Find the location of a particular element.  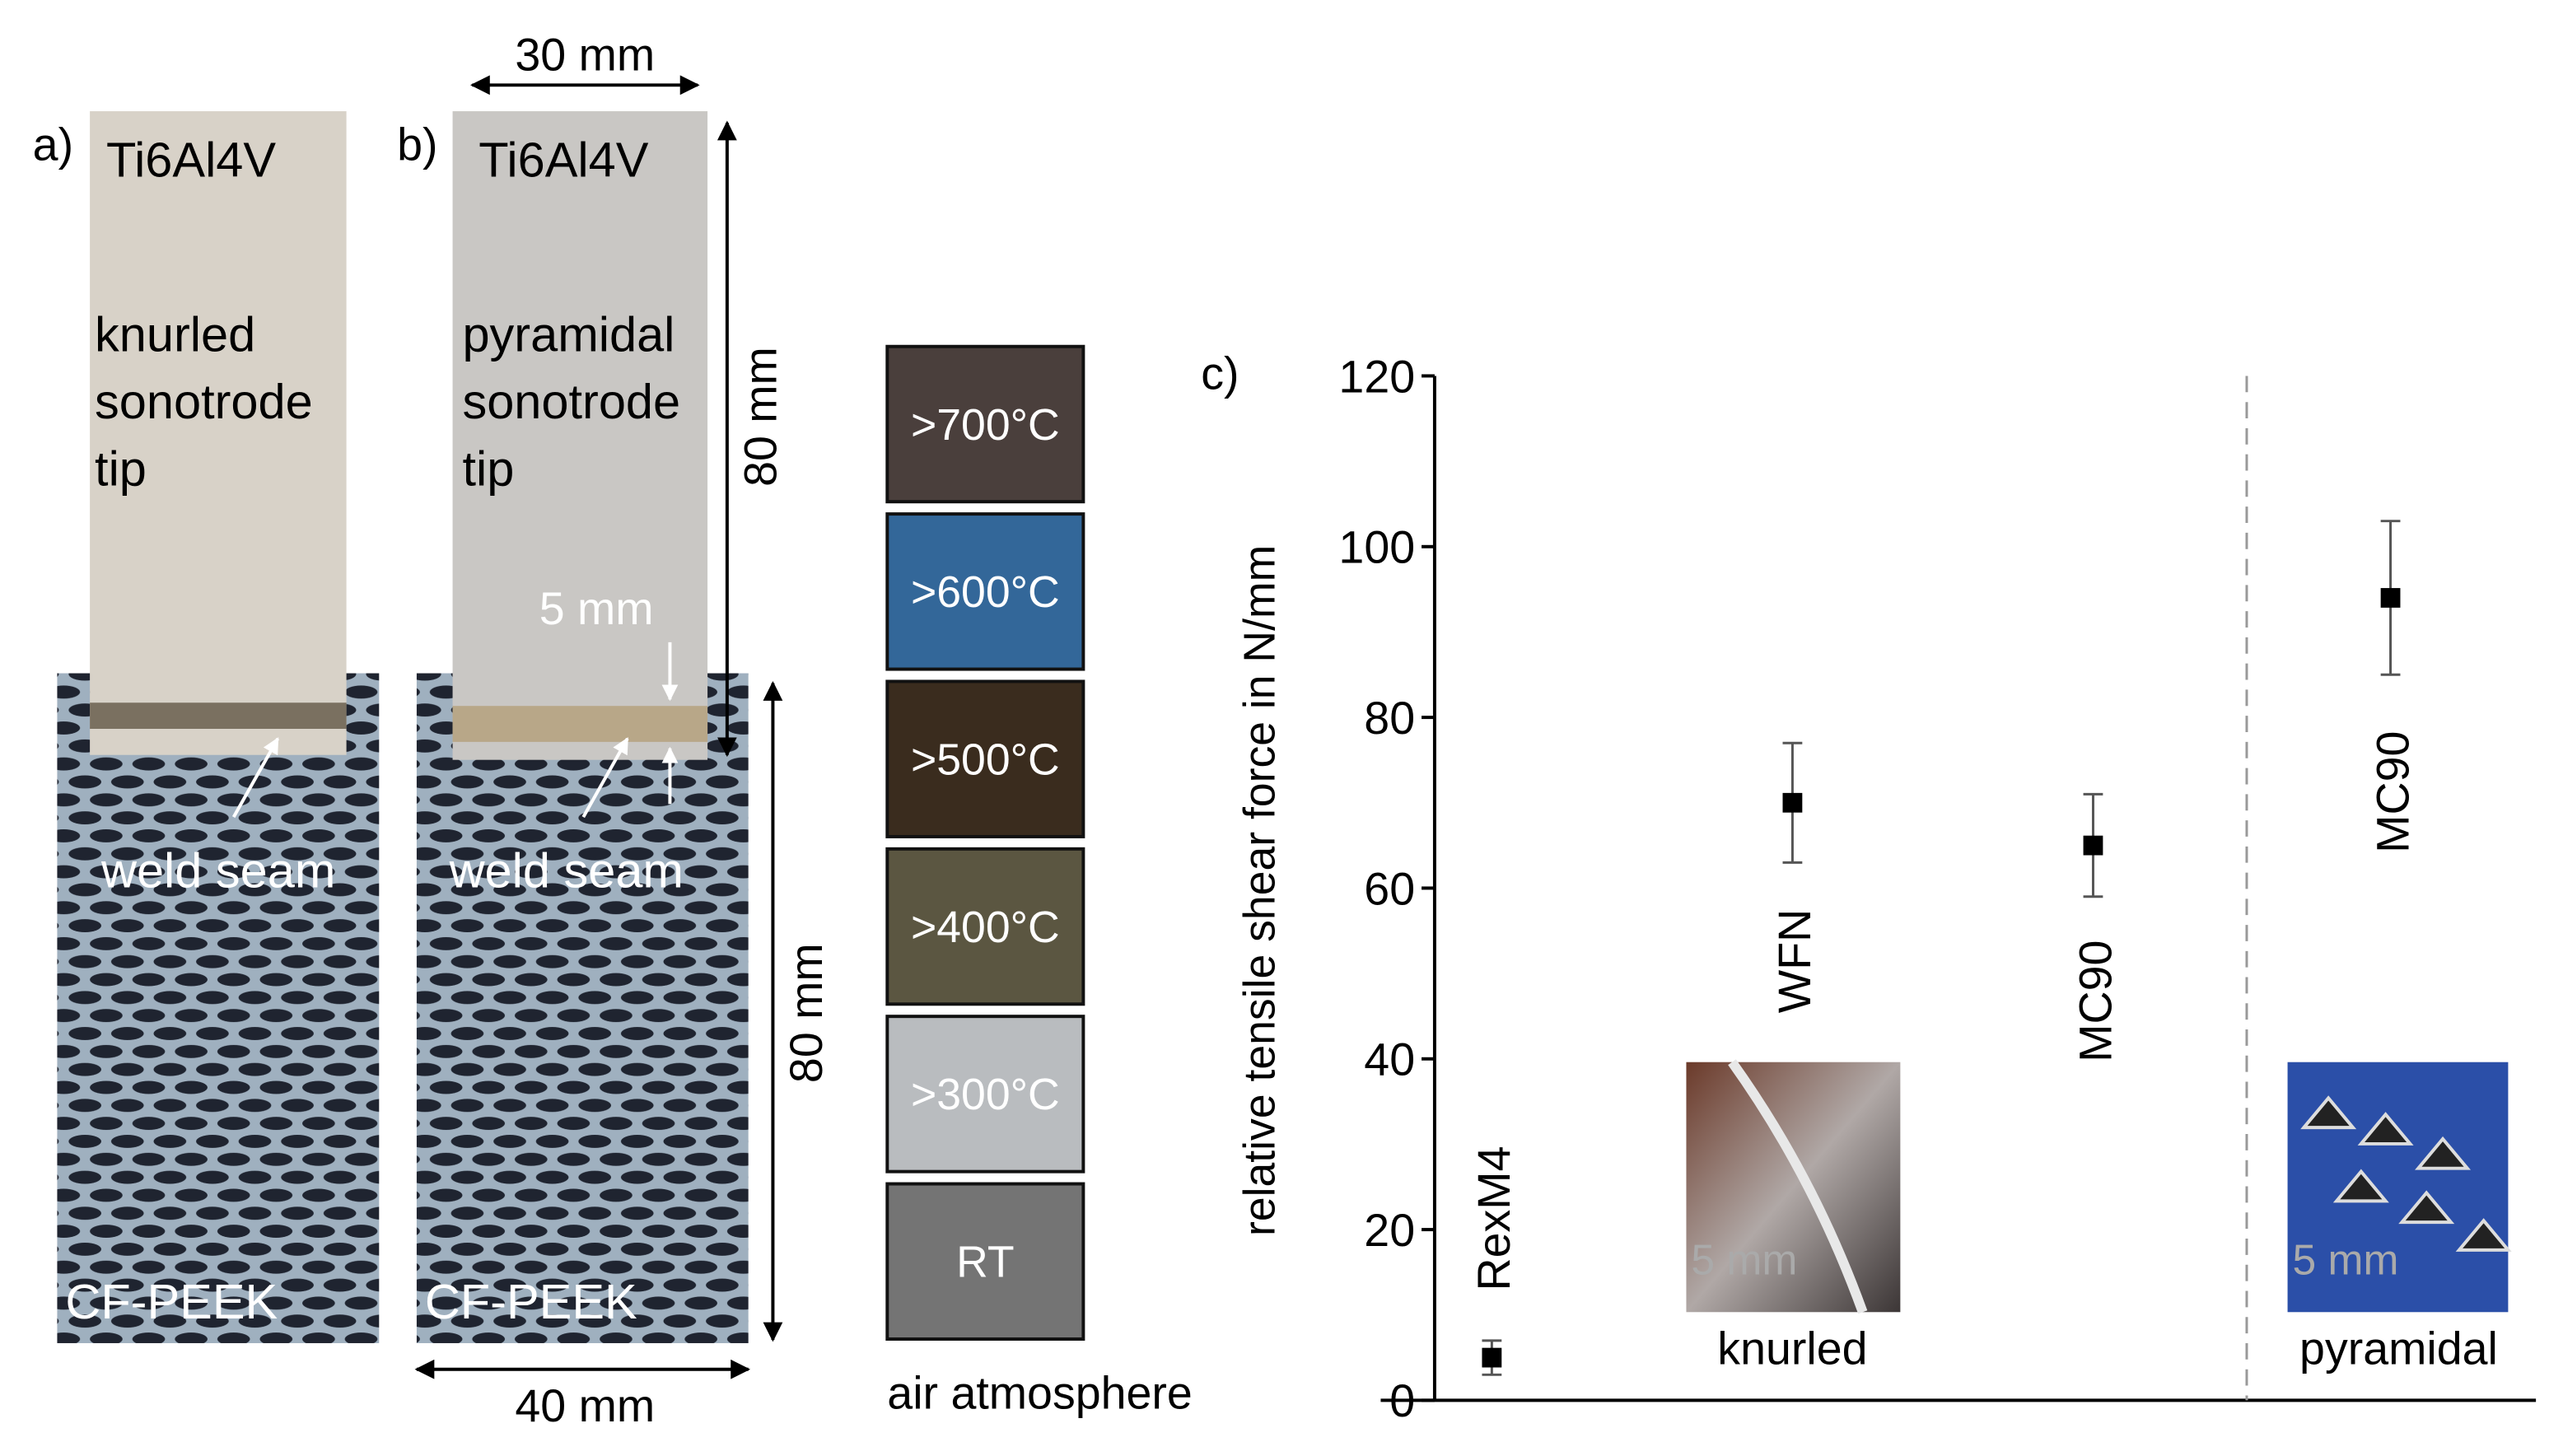

legend-label: >400°C is located at coordinates (985, 927).